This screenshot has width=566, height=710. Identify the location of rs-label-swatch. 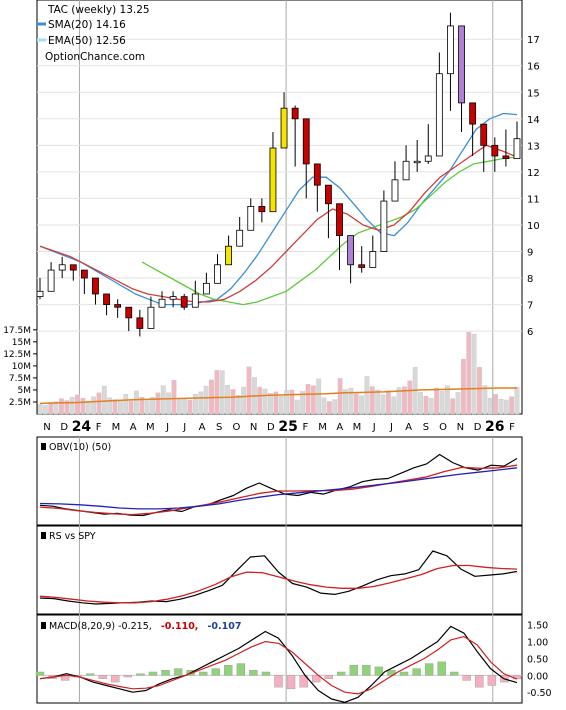
(43, 535).